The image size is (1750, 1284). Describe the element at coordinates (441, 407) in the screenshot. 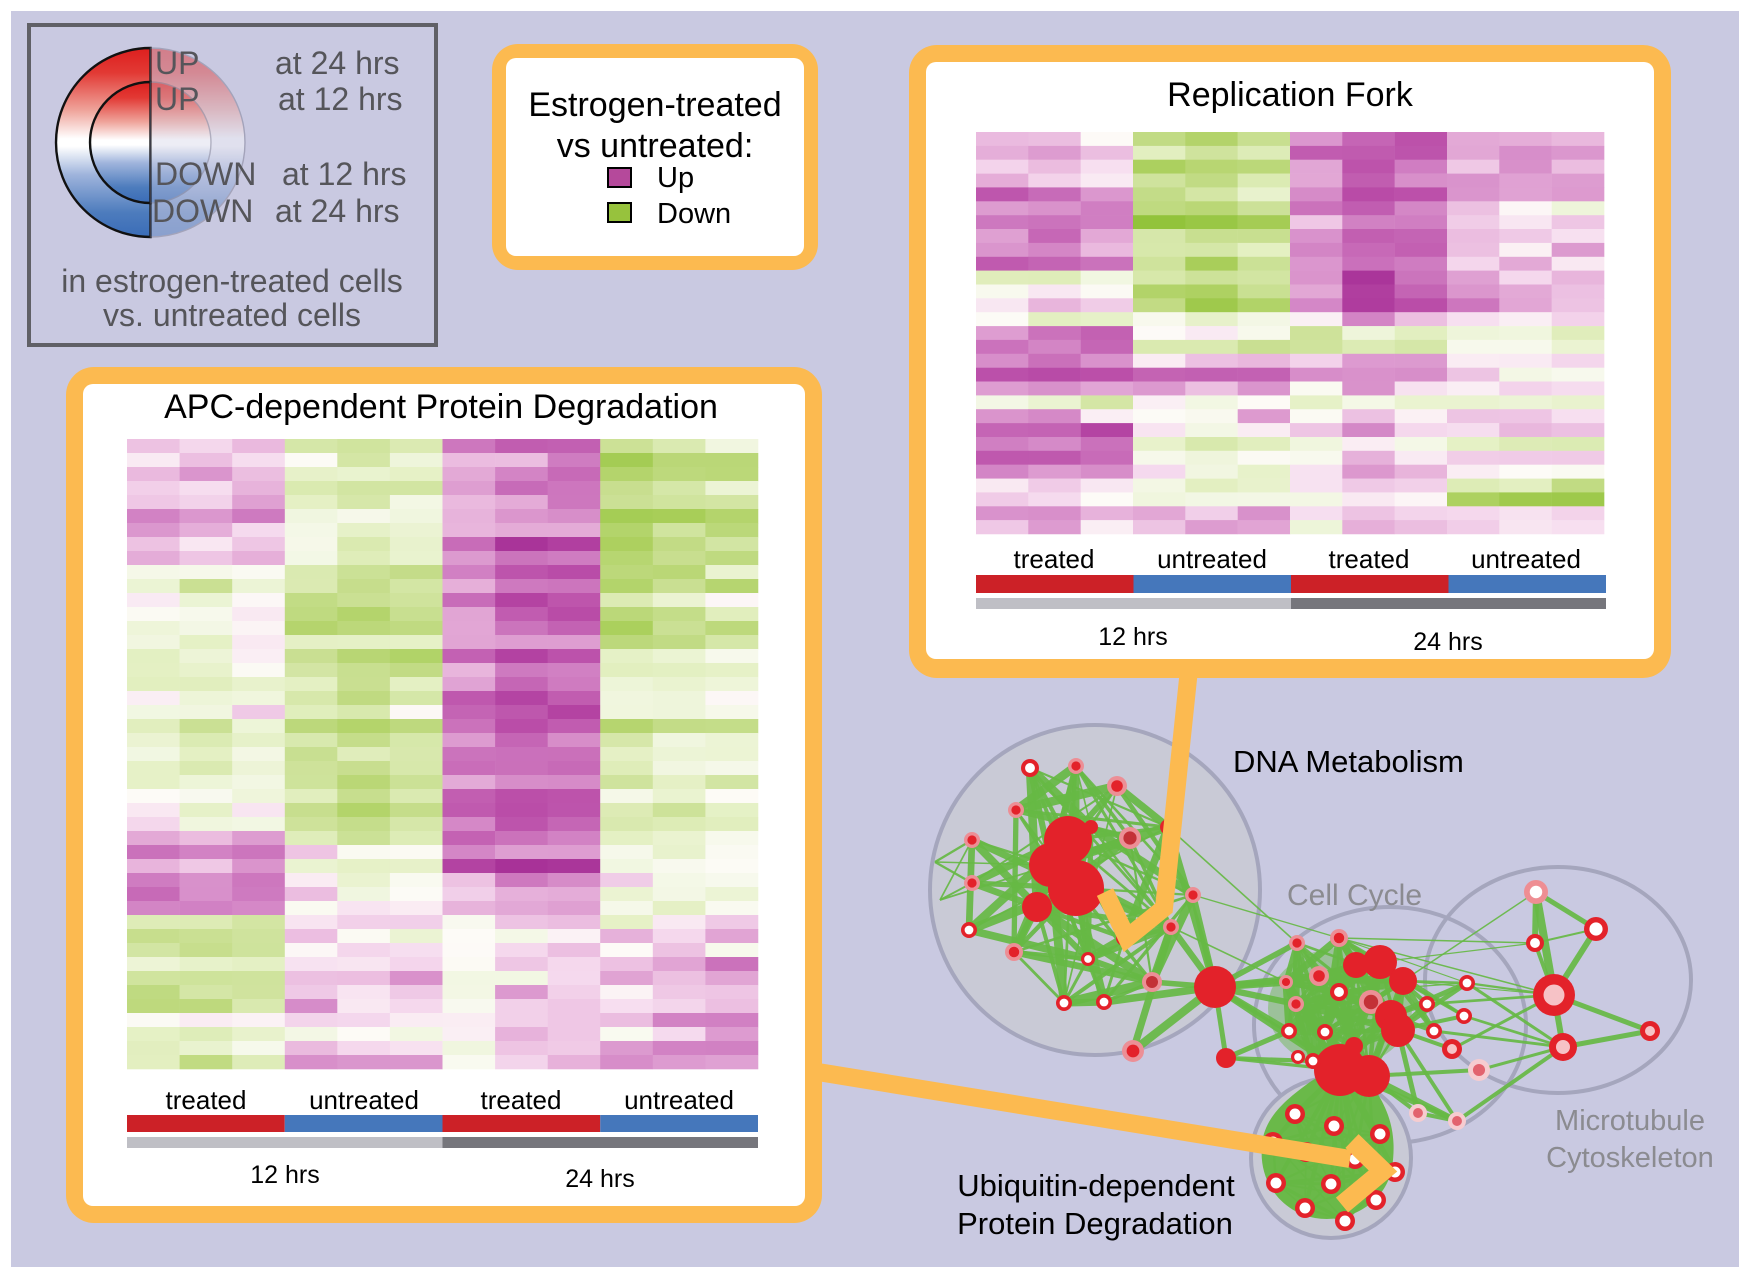

I see `svg-text:APC-dependent Protein Degradat: APC-dependent Protein Degradation` at that location.